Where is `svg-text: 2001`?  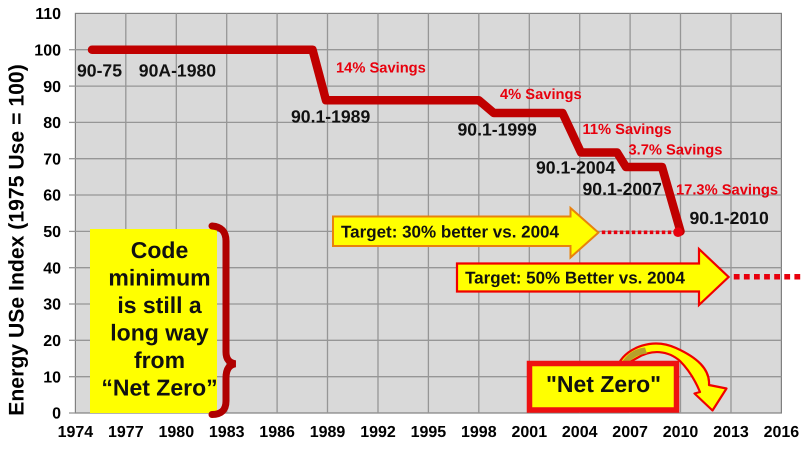
svg-text: 2001 is located at coordinates (530, 432).